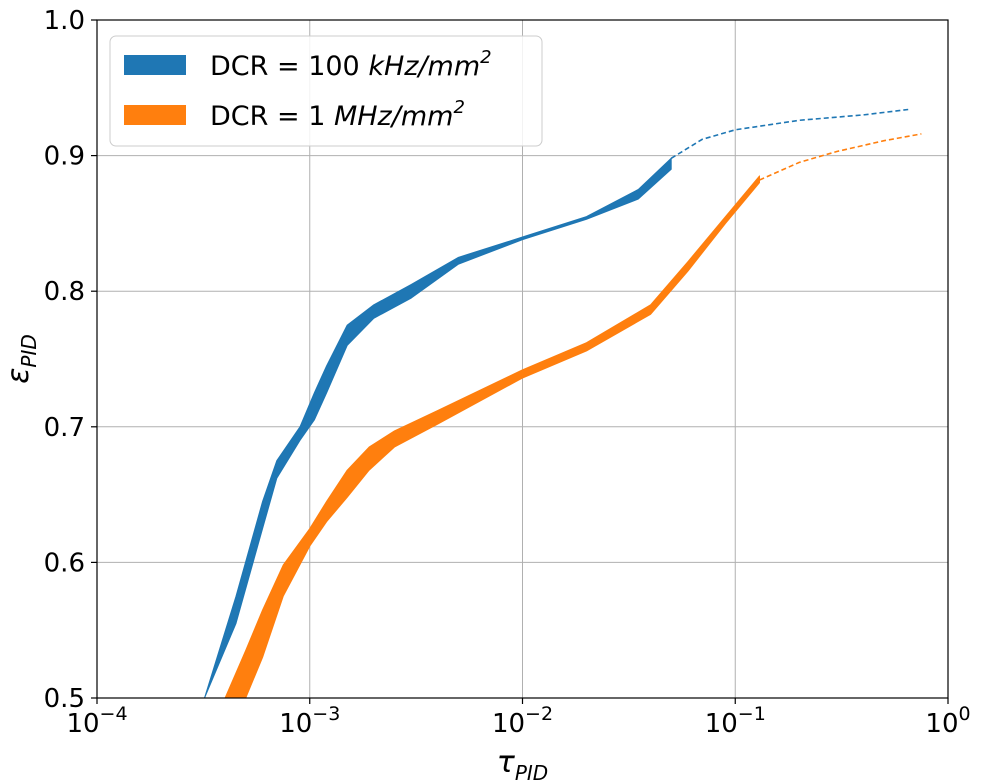  I want to click on y-tick-label: 0.8, so click(64, 292).